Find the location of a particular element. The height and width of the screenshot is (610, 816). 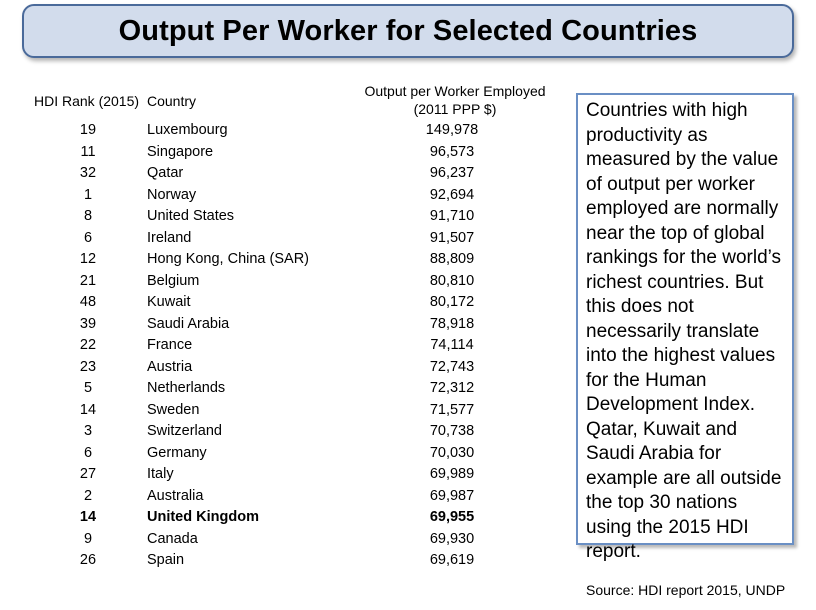

country-cell: Saudi Arabia is located at coordinates (188, 323).